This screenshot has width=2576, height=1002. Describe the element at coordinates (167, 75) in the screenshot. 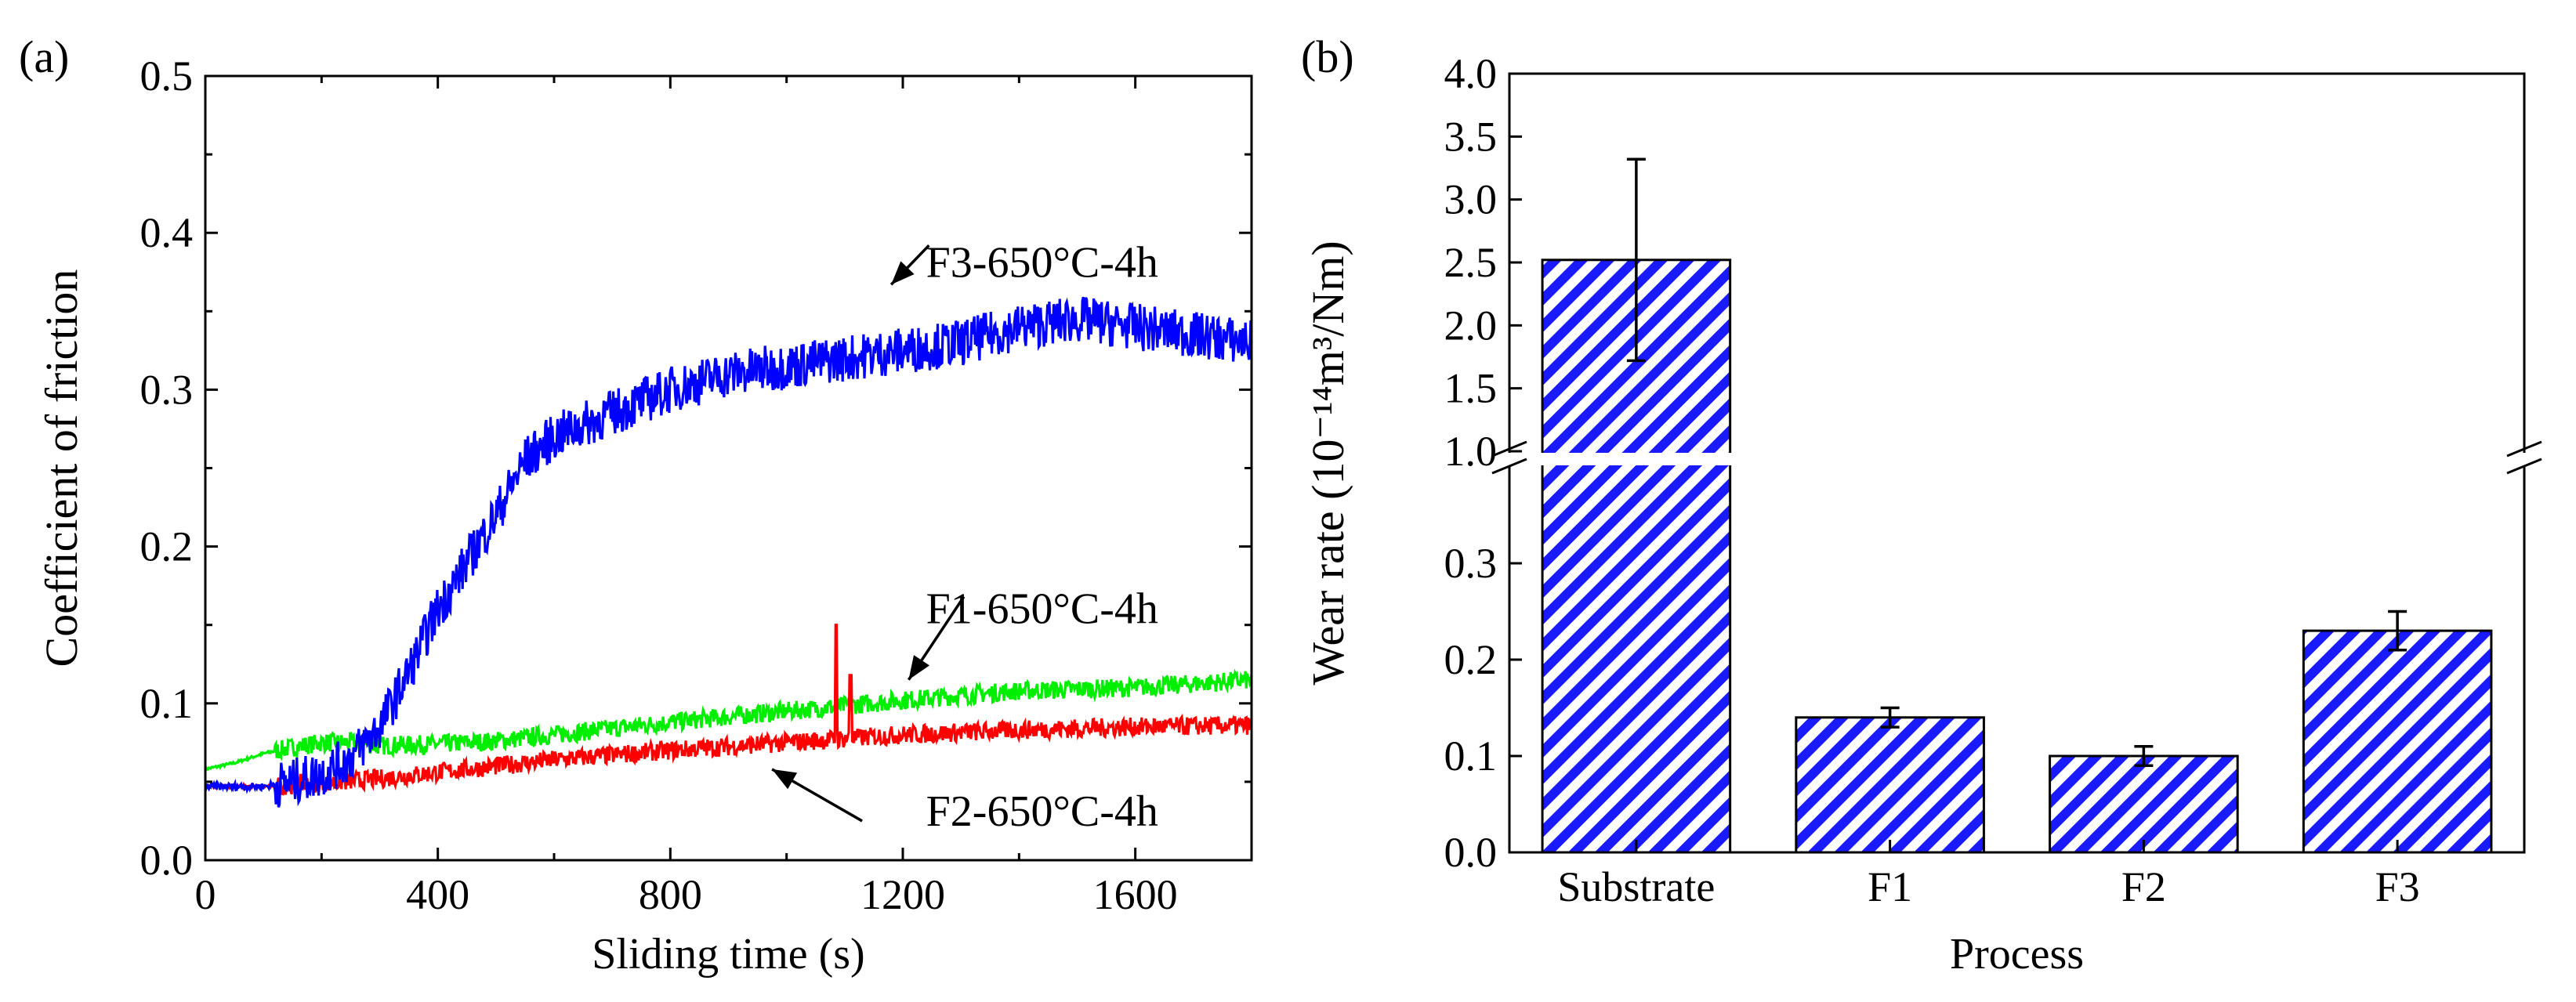

I see `y-tick-label: 0.5` at that location.